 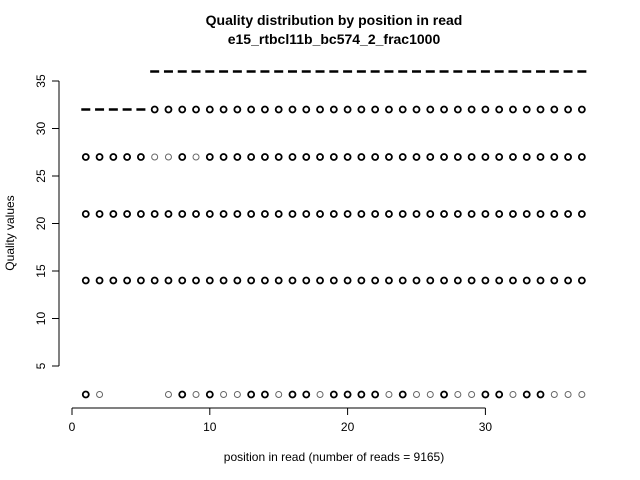 I want to click on y-tick-label: 15, so click(x=41, y=271).